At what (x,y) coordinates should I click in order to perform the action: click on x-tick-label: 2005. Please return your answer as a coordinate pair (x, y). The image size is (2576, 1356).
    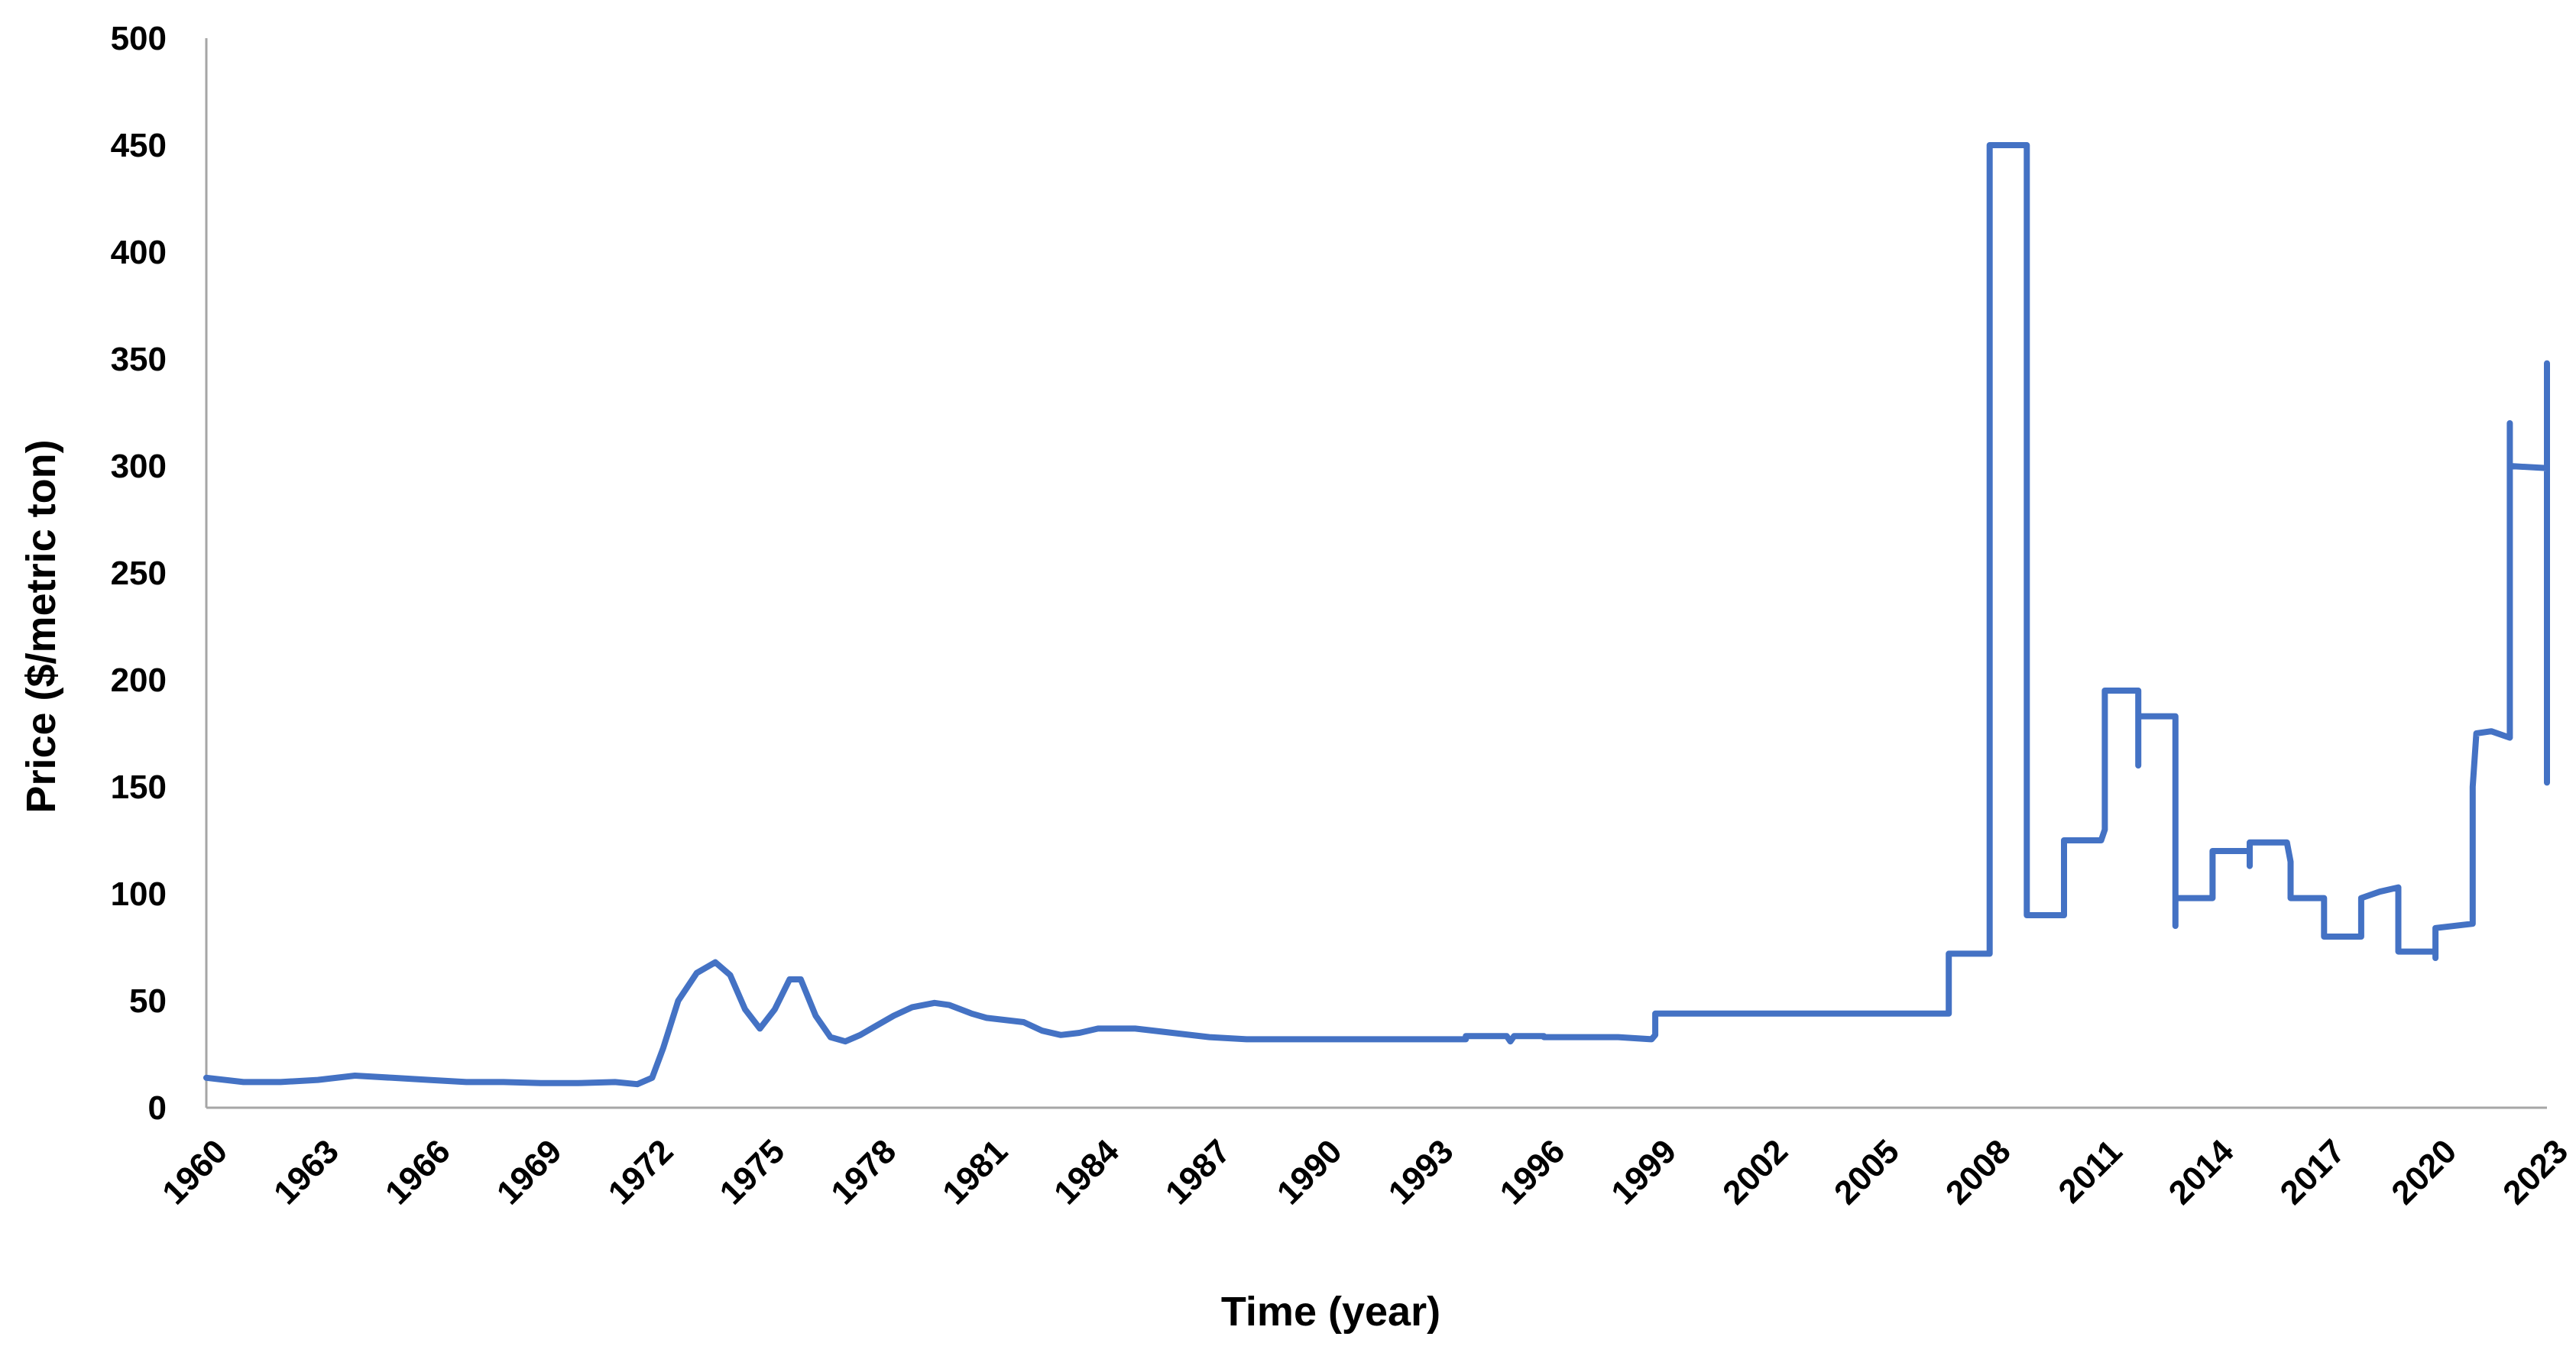
    Looking at the image, I should click on (1867, 1172).